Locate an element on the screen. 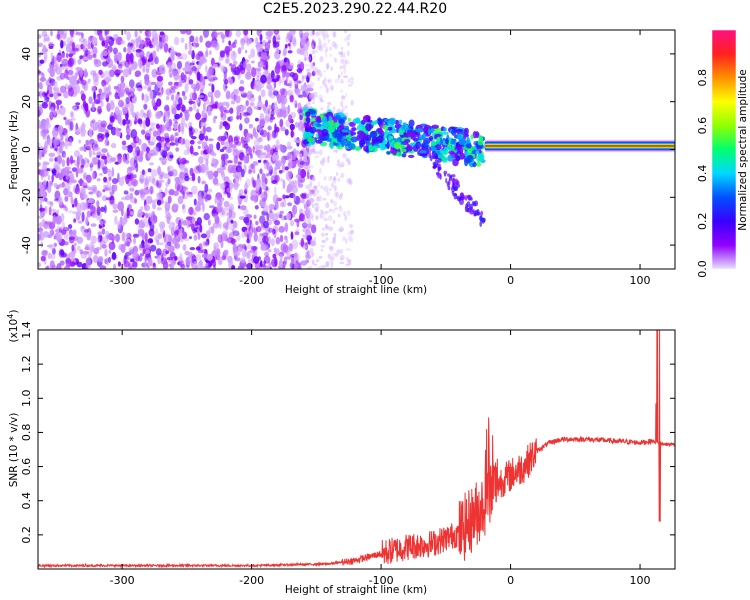  spectrogram-y-tick-label: -40 is located at coordinates (26, 245).